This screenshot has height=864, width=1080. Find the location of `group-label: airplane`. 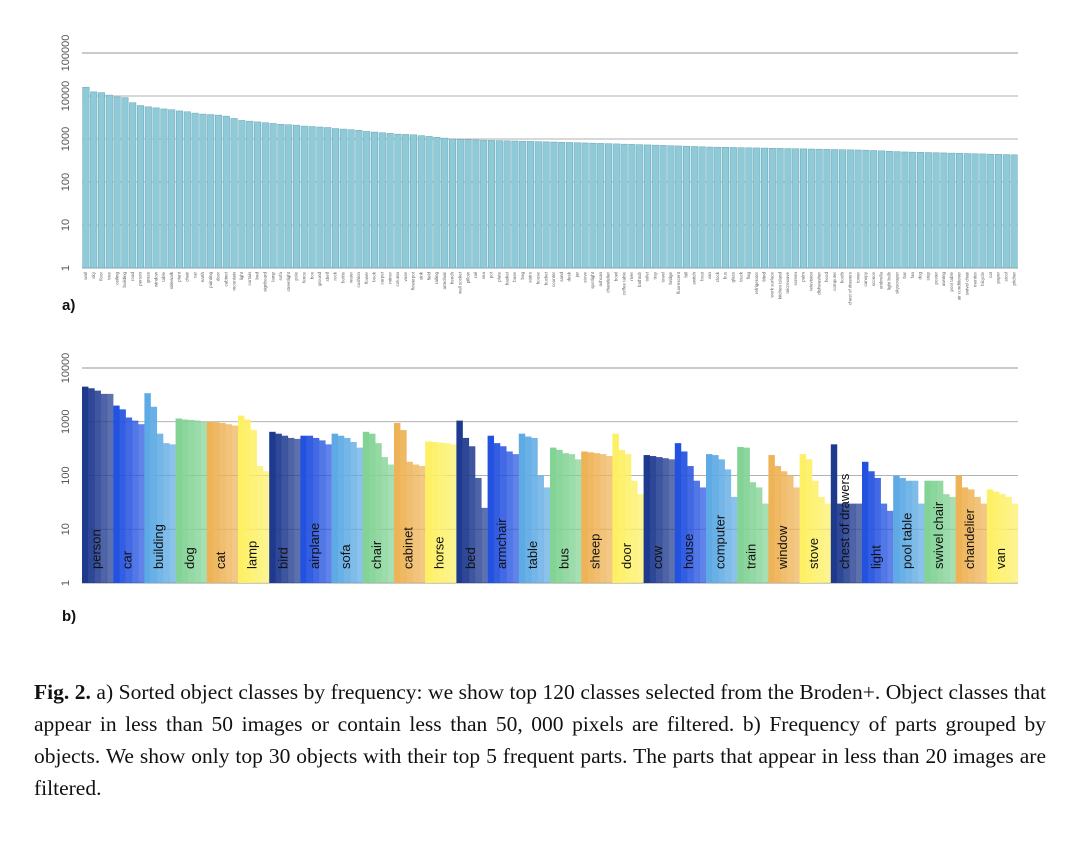

group-label: airplane is located at coordinates (314, 546).